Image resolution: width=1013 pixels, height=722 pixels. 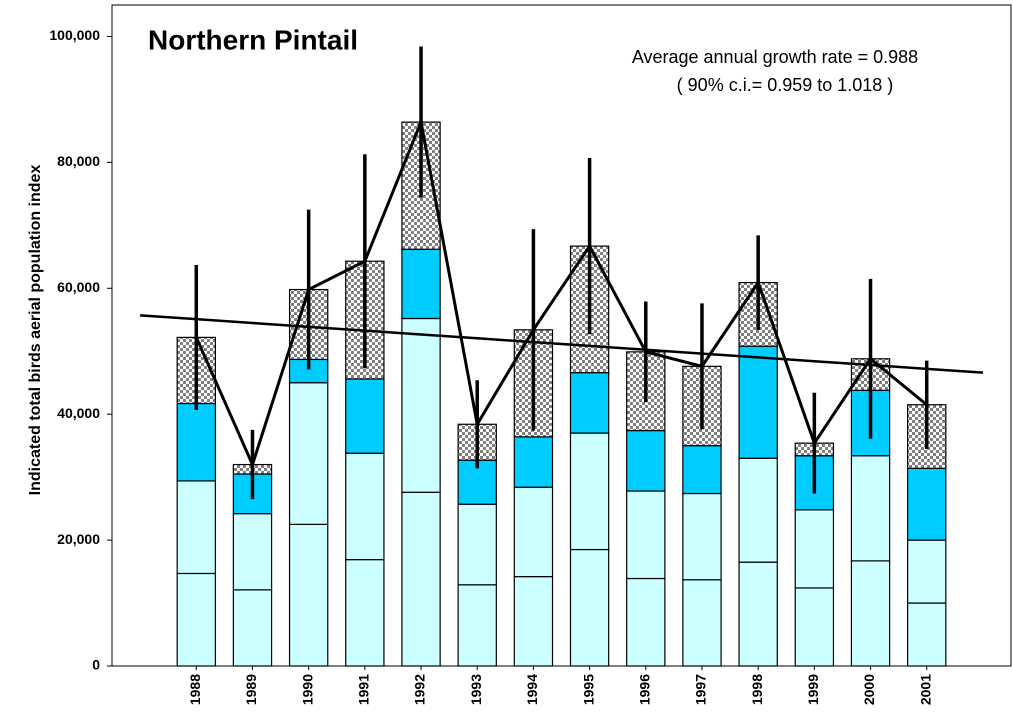 What do you see at coordinates (757, 689) in the screenshot?
I see `x-tick-label: 1998` at bounding box center [757, 689].